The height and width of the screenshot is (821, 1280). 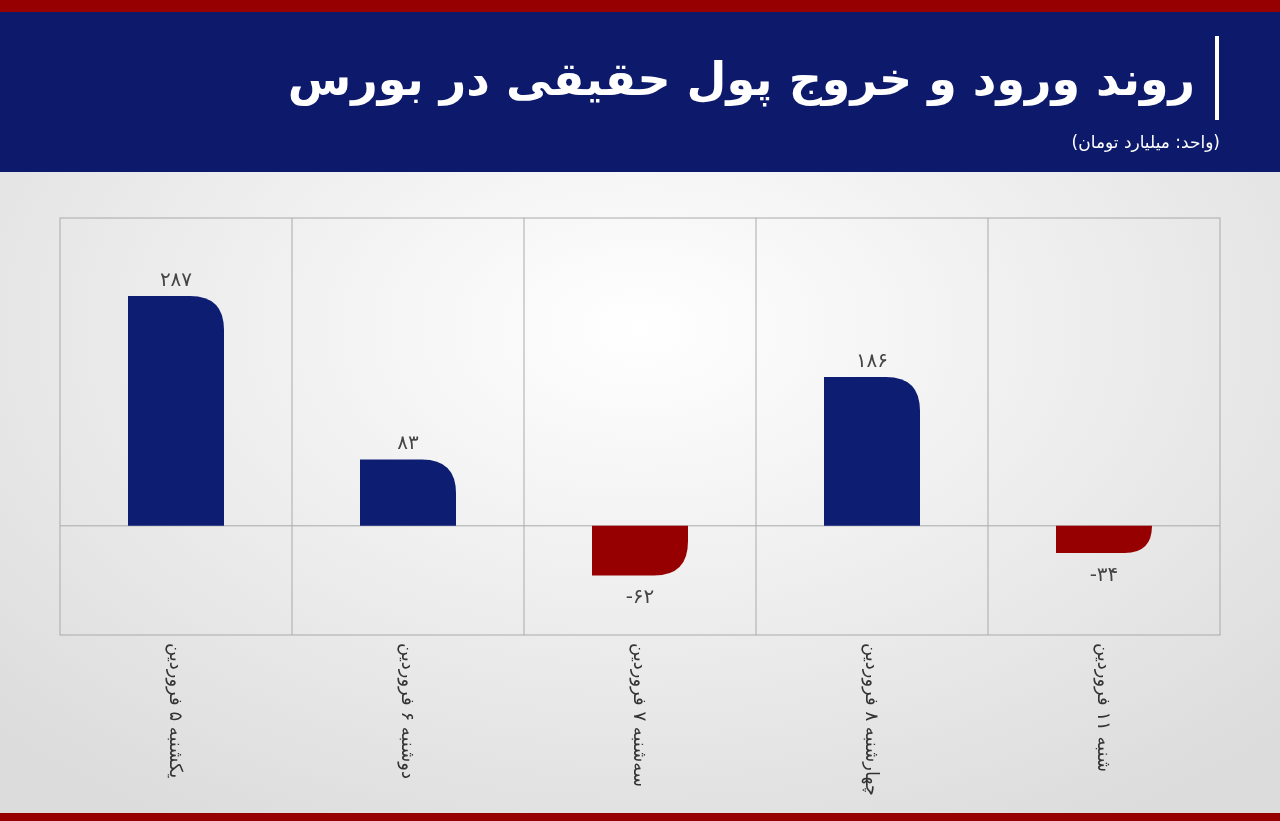 I want to click on chart-subtitle: (واحد: میلیارد تومان), so click(x=1145, y=142).